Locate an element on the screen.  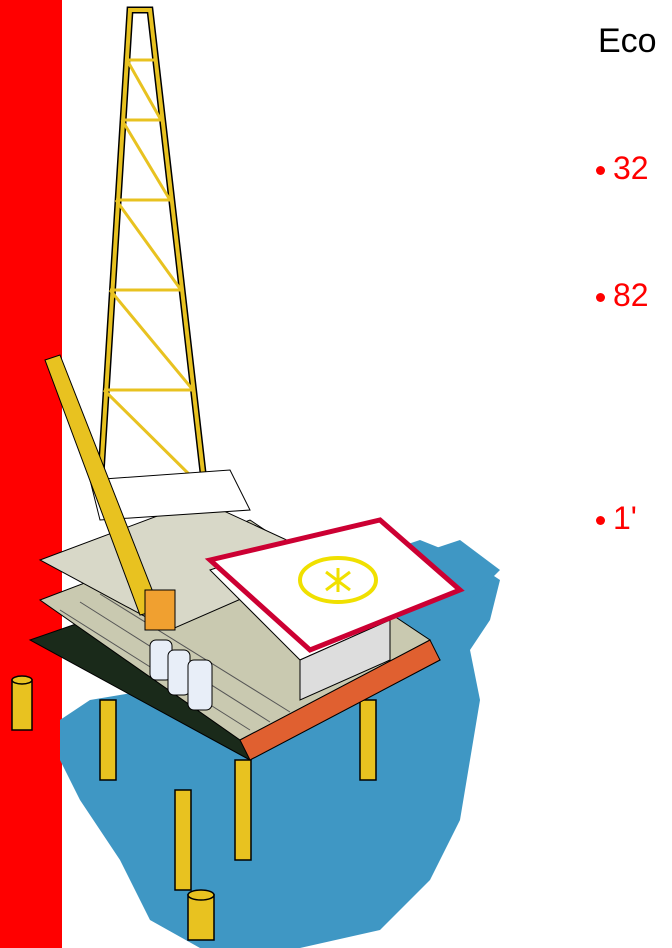
bullet-item: 32 is located at coordinates (622, 168).